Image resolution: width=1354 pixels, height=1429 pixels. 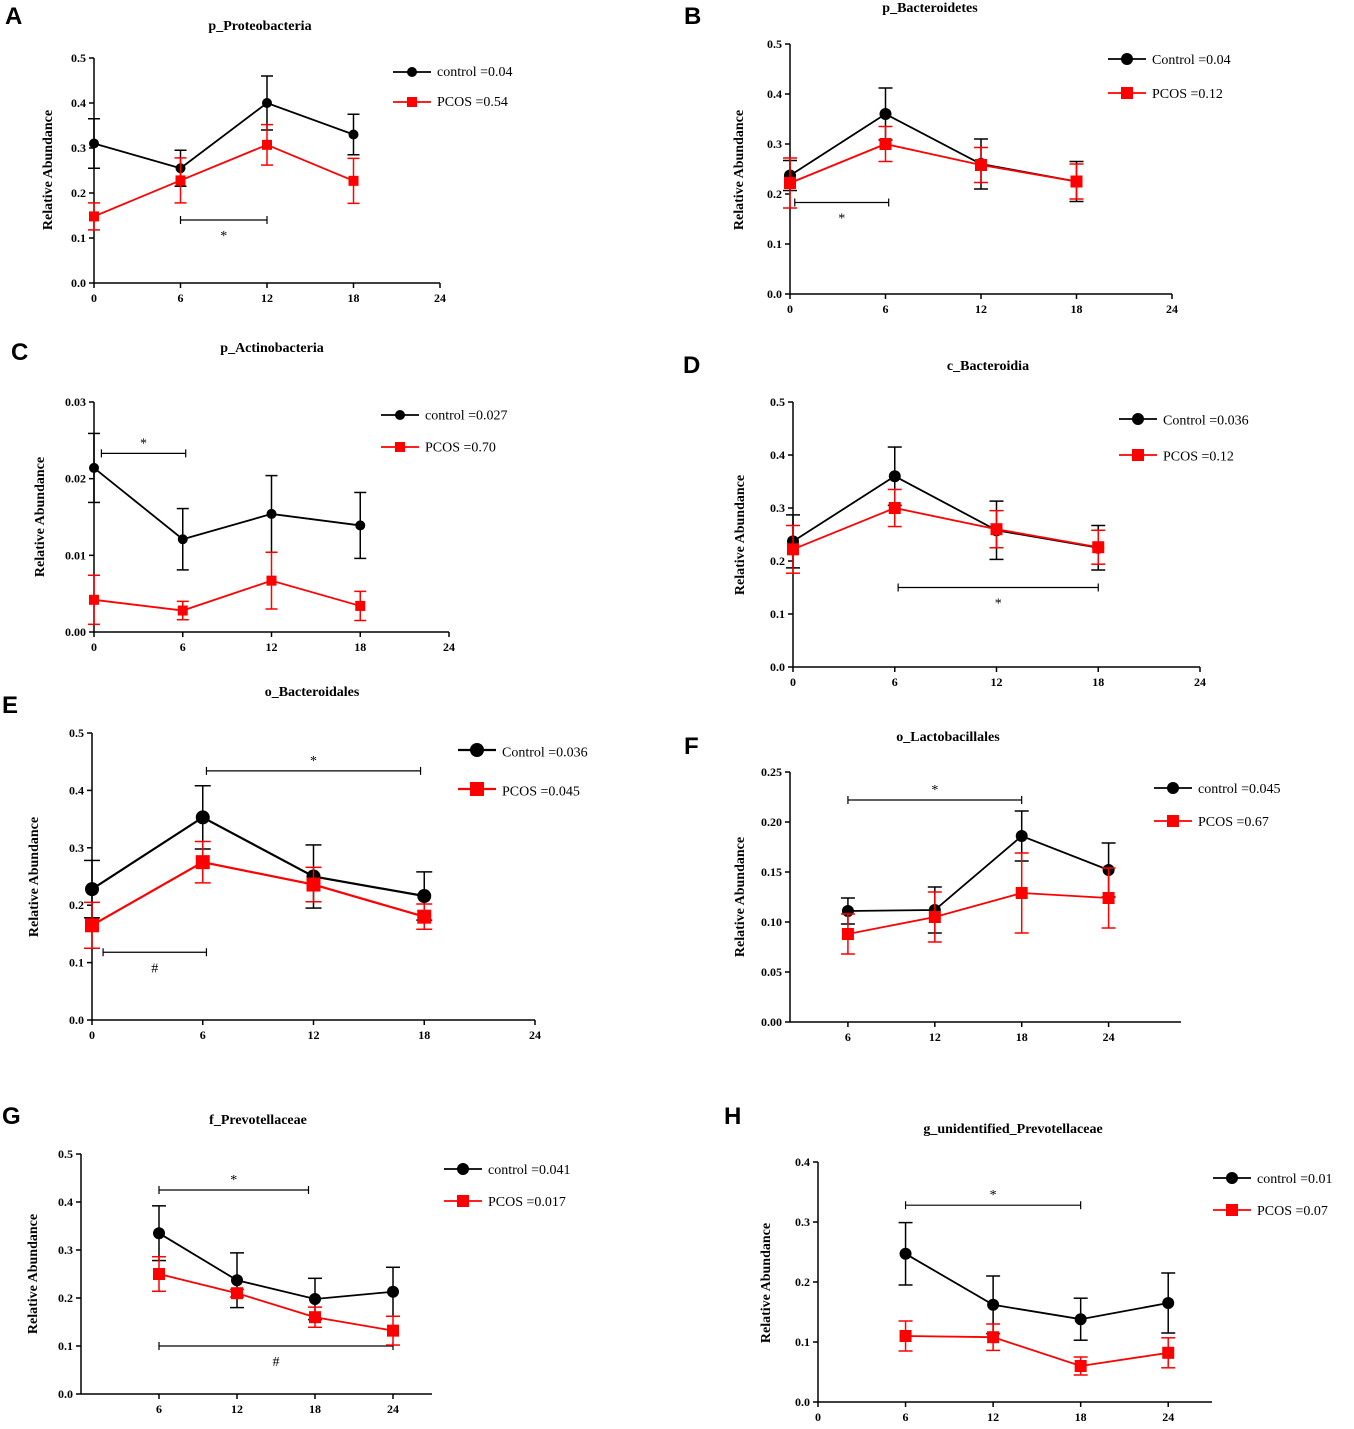 I want to click on chart-title: p_Proteobacteria, so click(x=259, y=26).